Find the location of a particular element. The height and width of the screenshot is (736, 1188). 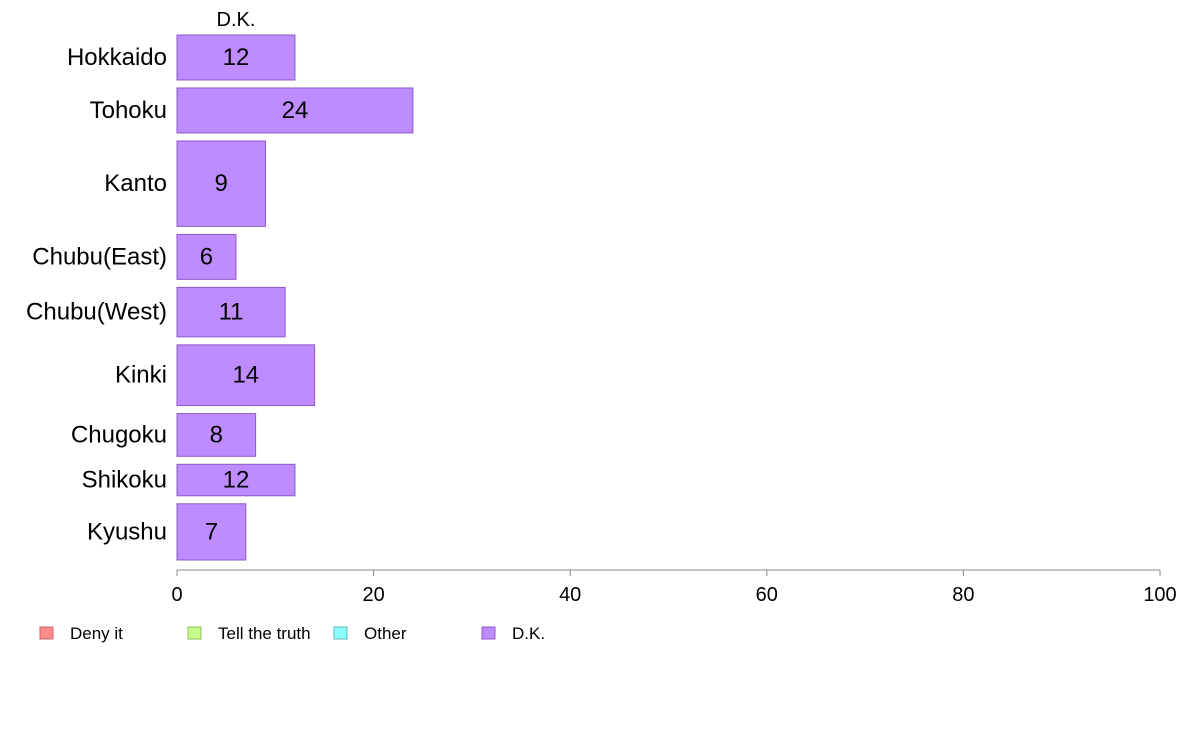

bar-value-label: 14 is located at coordinates (245, 375).